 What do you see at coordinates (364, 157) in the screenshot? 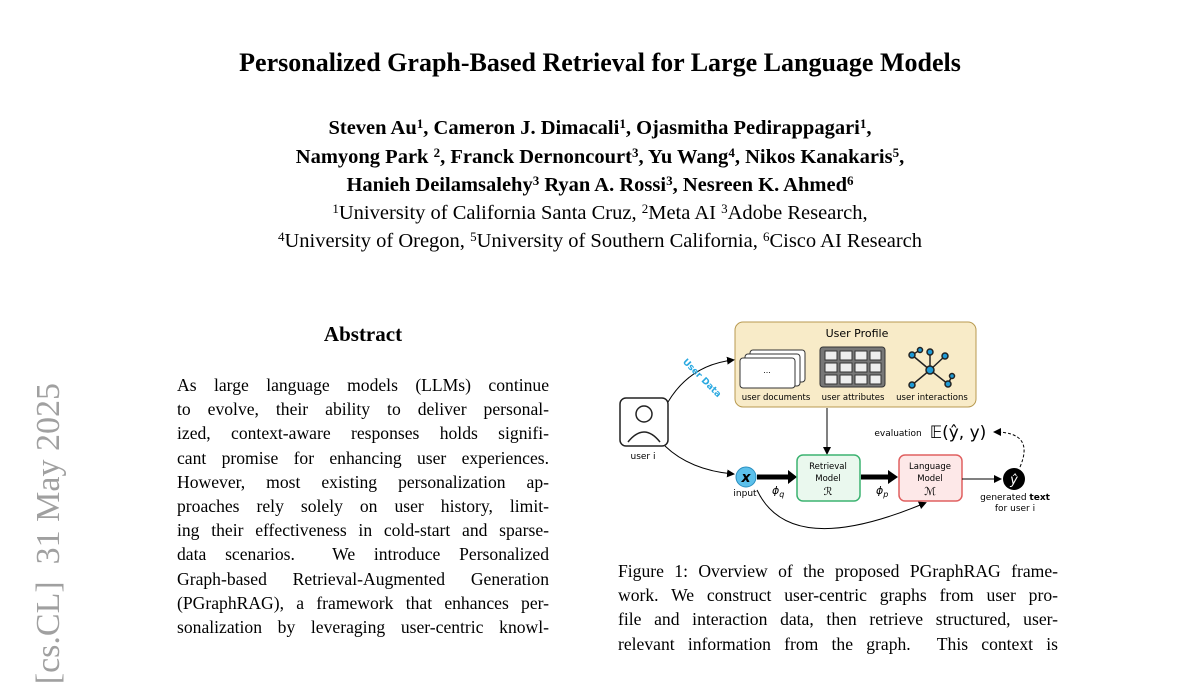
I see `author-line-text: Namyong Park` at bounding box center [364, 157].